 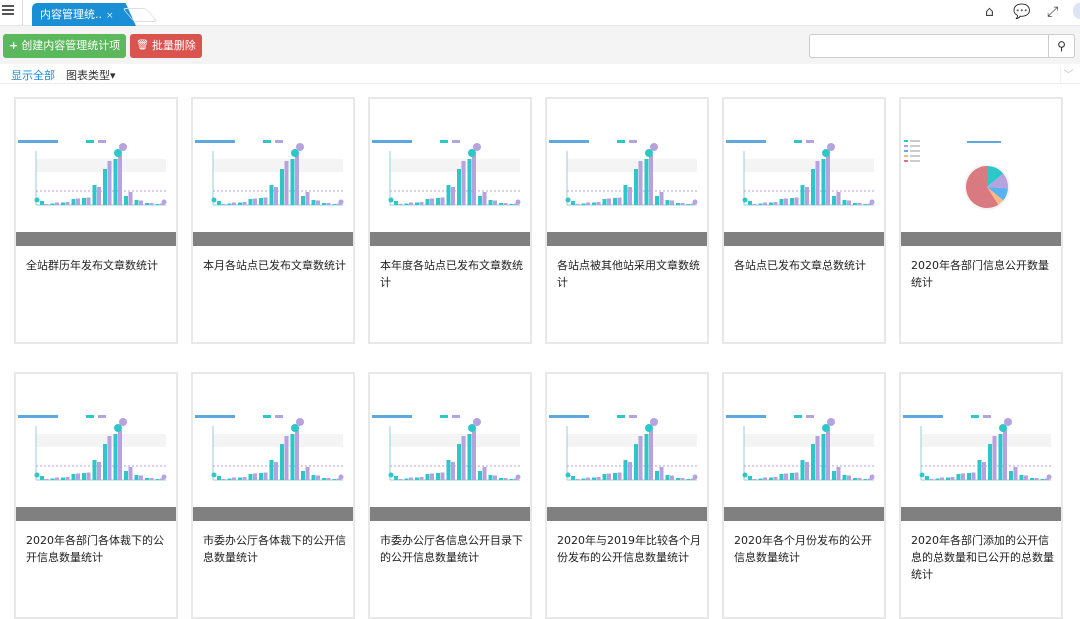 I want to click on stat-card: 各站点已发布文章总数统计, so click(x=804, y=220).